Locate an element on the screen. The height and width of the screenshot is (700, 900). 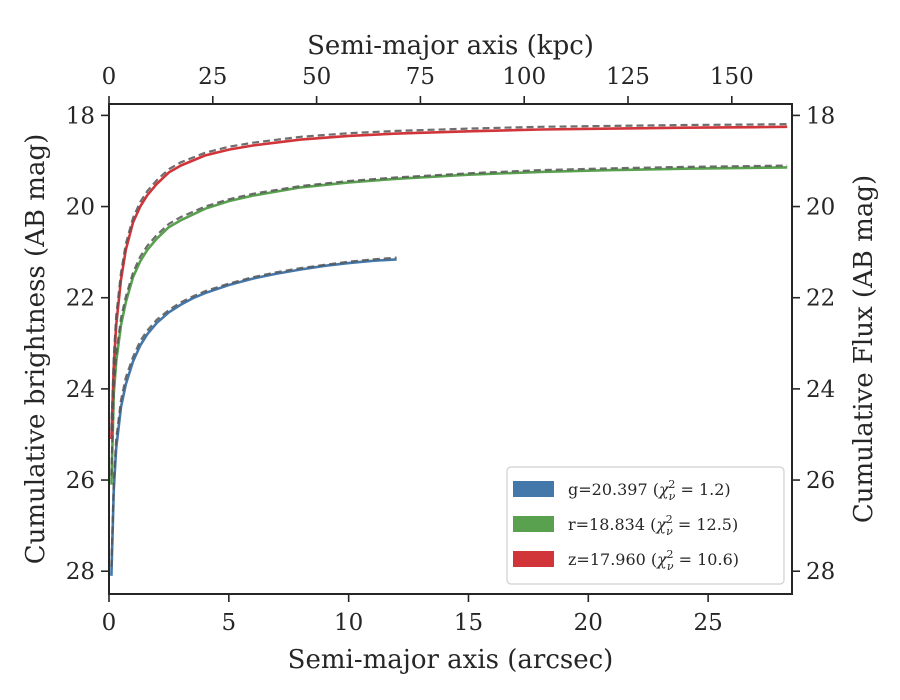
y-left-tick-label: 26 is located at coordinates (80, 481).